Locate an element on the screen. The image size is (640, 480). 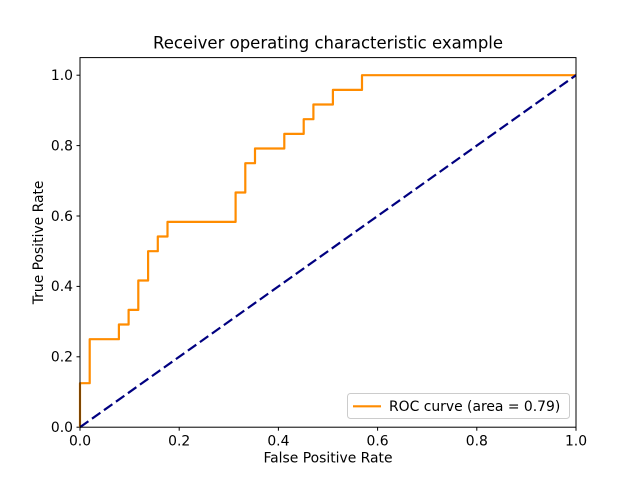
x-axis-label: False Positive Rate is located at coordinates (327, 459).